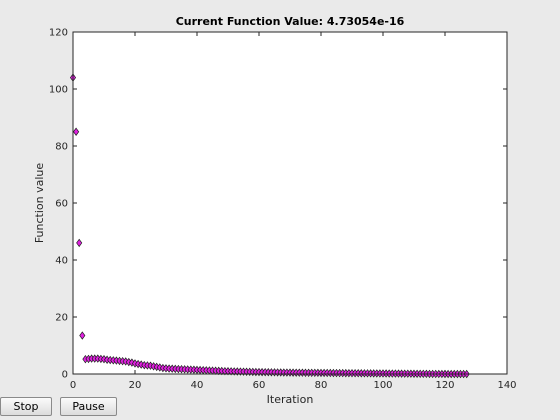  I want to click on y-tick-label: 40, so click(61, 261).